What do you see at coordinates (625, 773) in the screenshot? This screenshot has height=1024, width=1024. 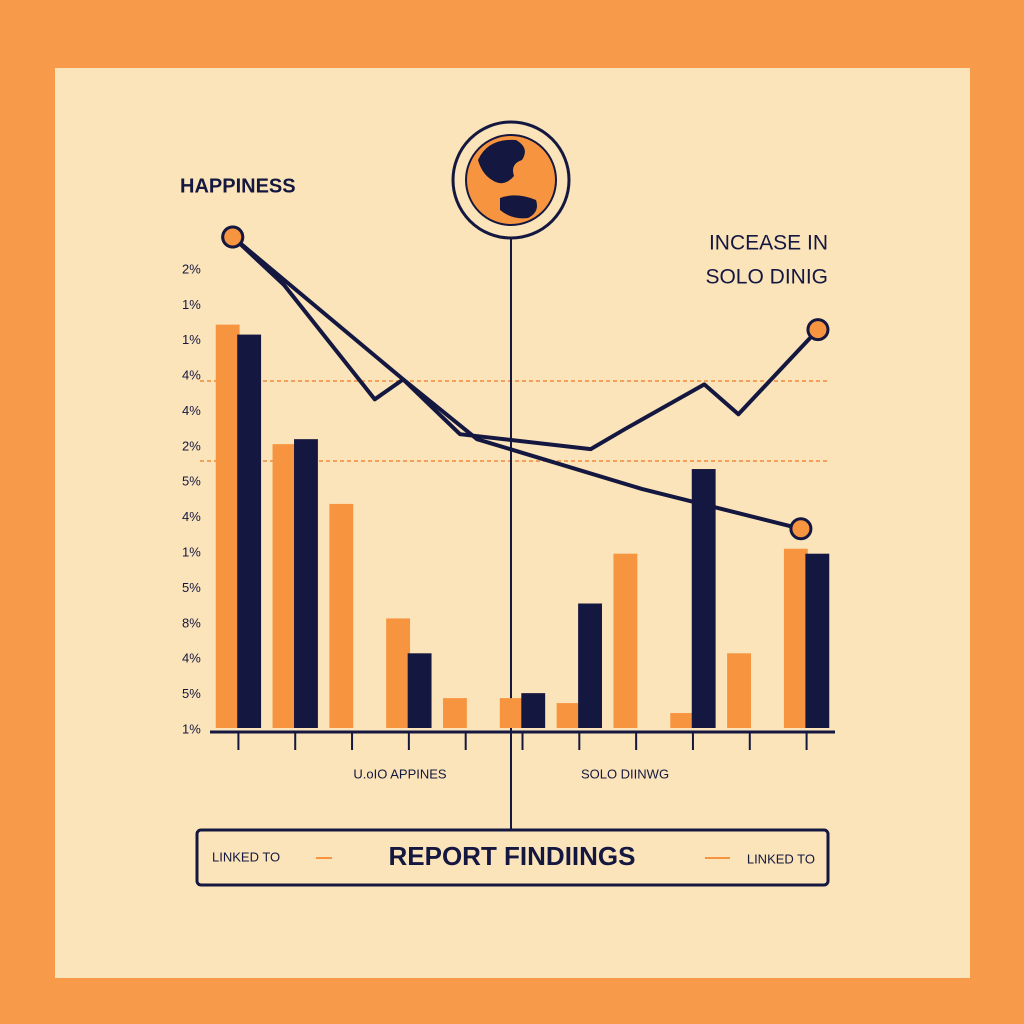 I see `group-label: SOLO DIINWG` at bounding box center [625, 773].